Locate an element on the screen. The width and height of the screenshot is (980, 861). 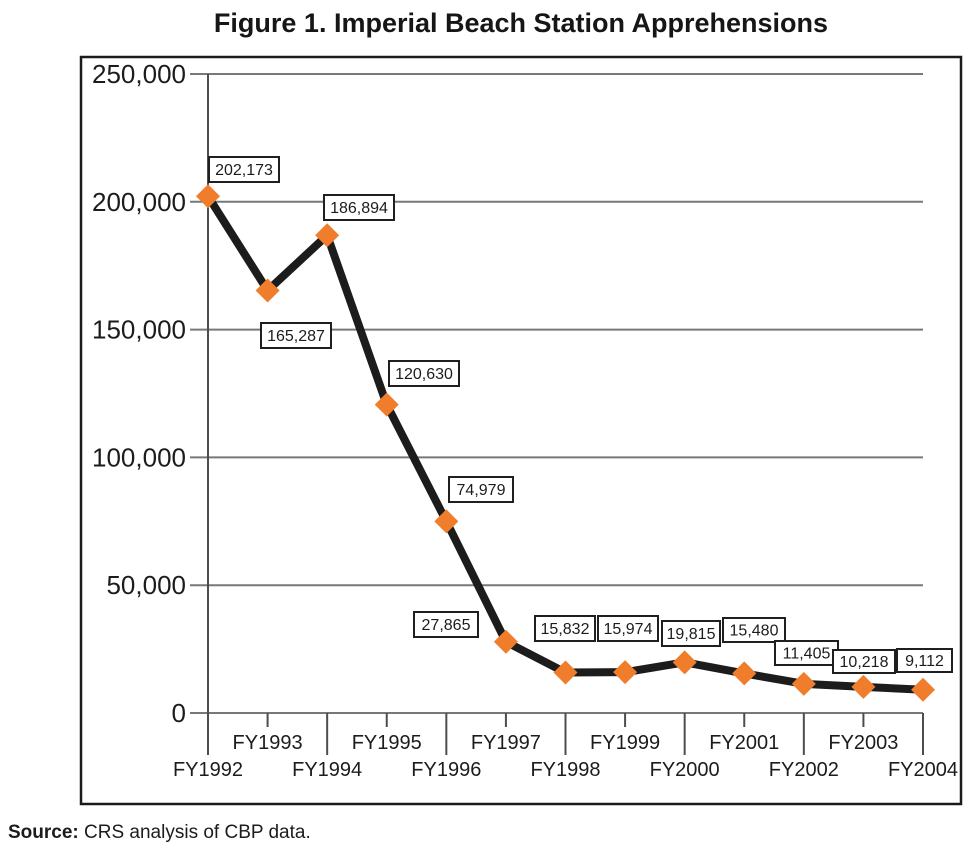
y-tick-label: 200,000 is located at coordinates (139, 202).